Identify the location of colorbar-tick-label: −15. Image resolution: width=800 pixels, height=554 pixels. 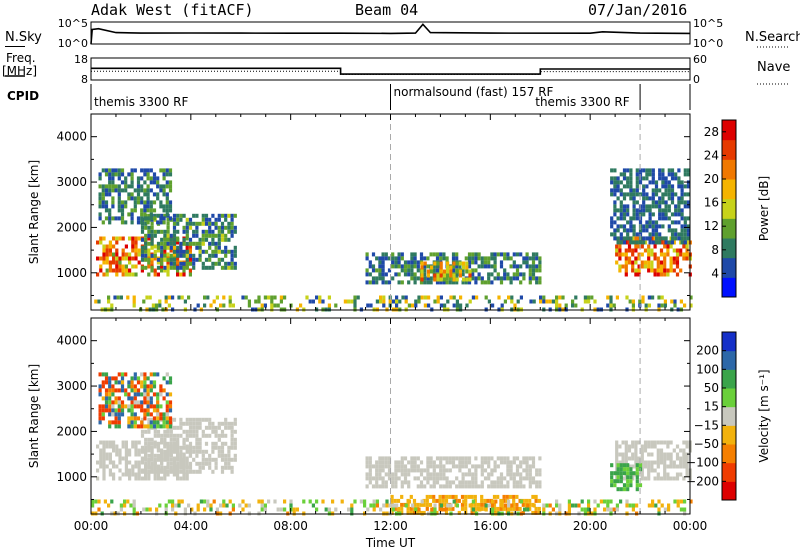
(706, 425).